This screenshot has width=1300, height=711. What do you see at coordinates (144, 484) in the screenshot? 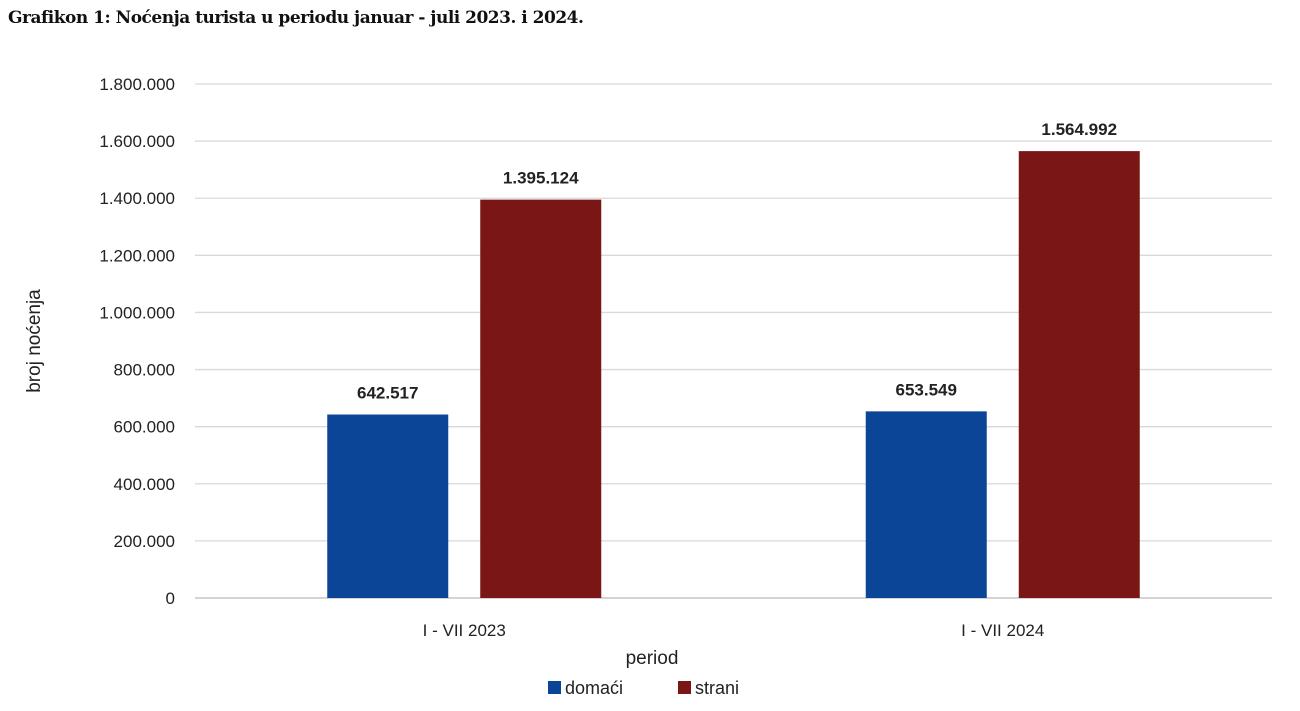
I see `y-tick-label: 400.000` at bounding box center [144, 484].